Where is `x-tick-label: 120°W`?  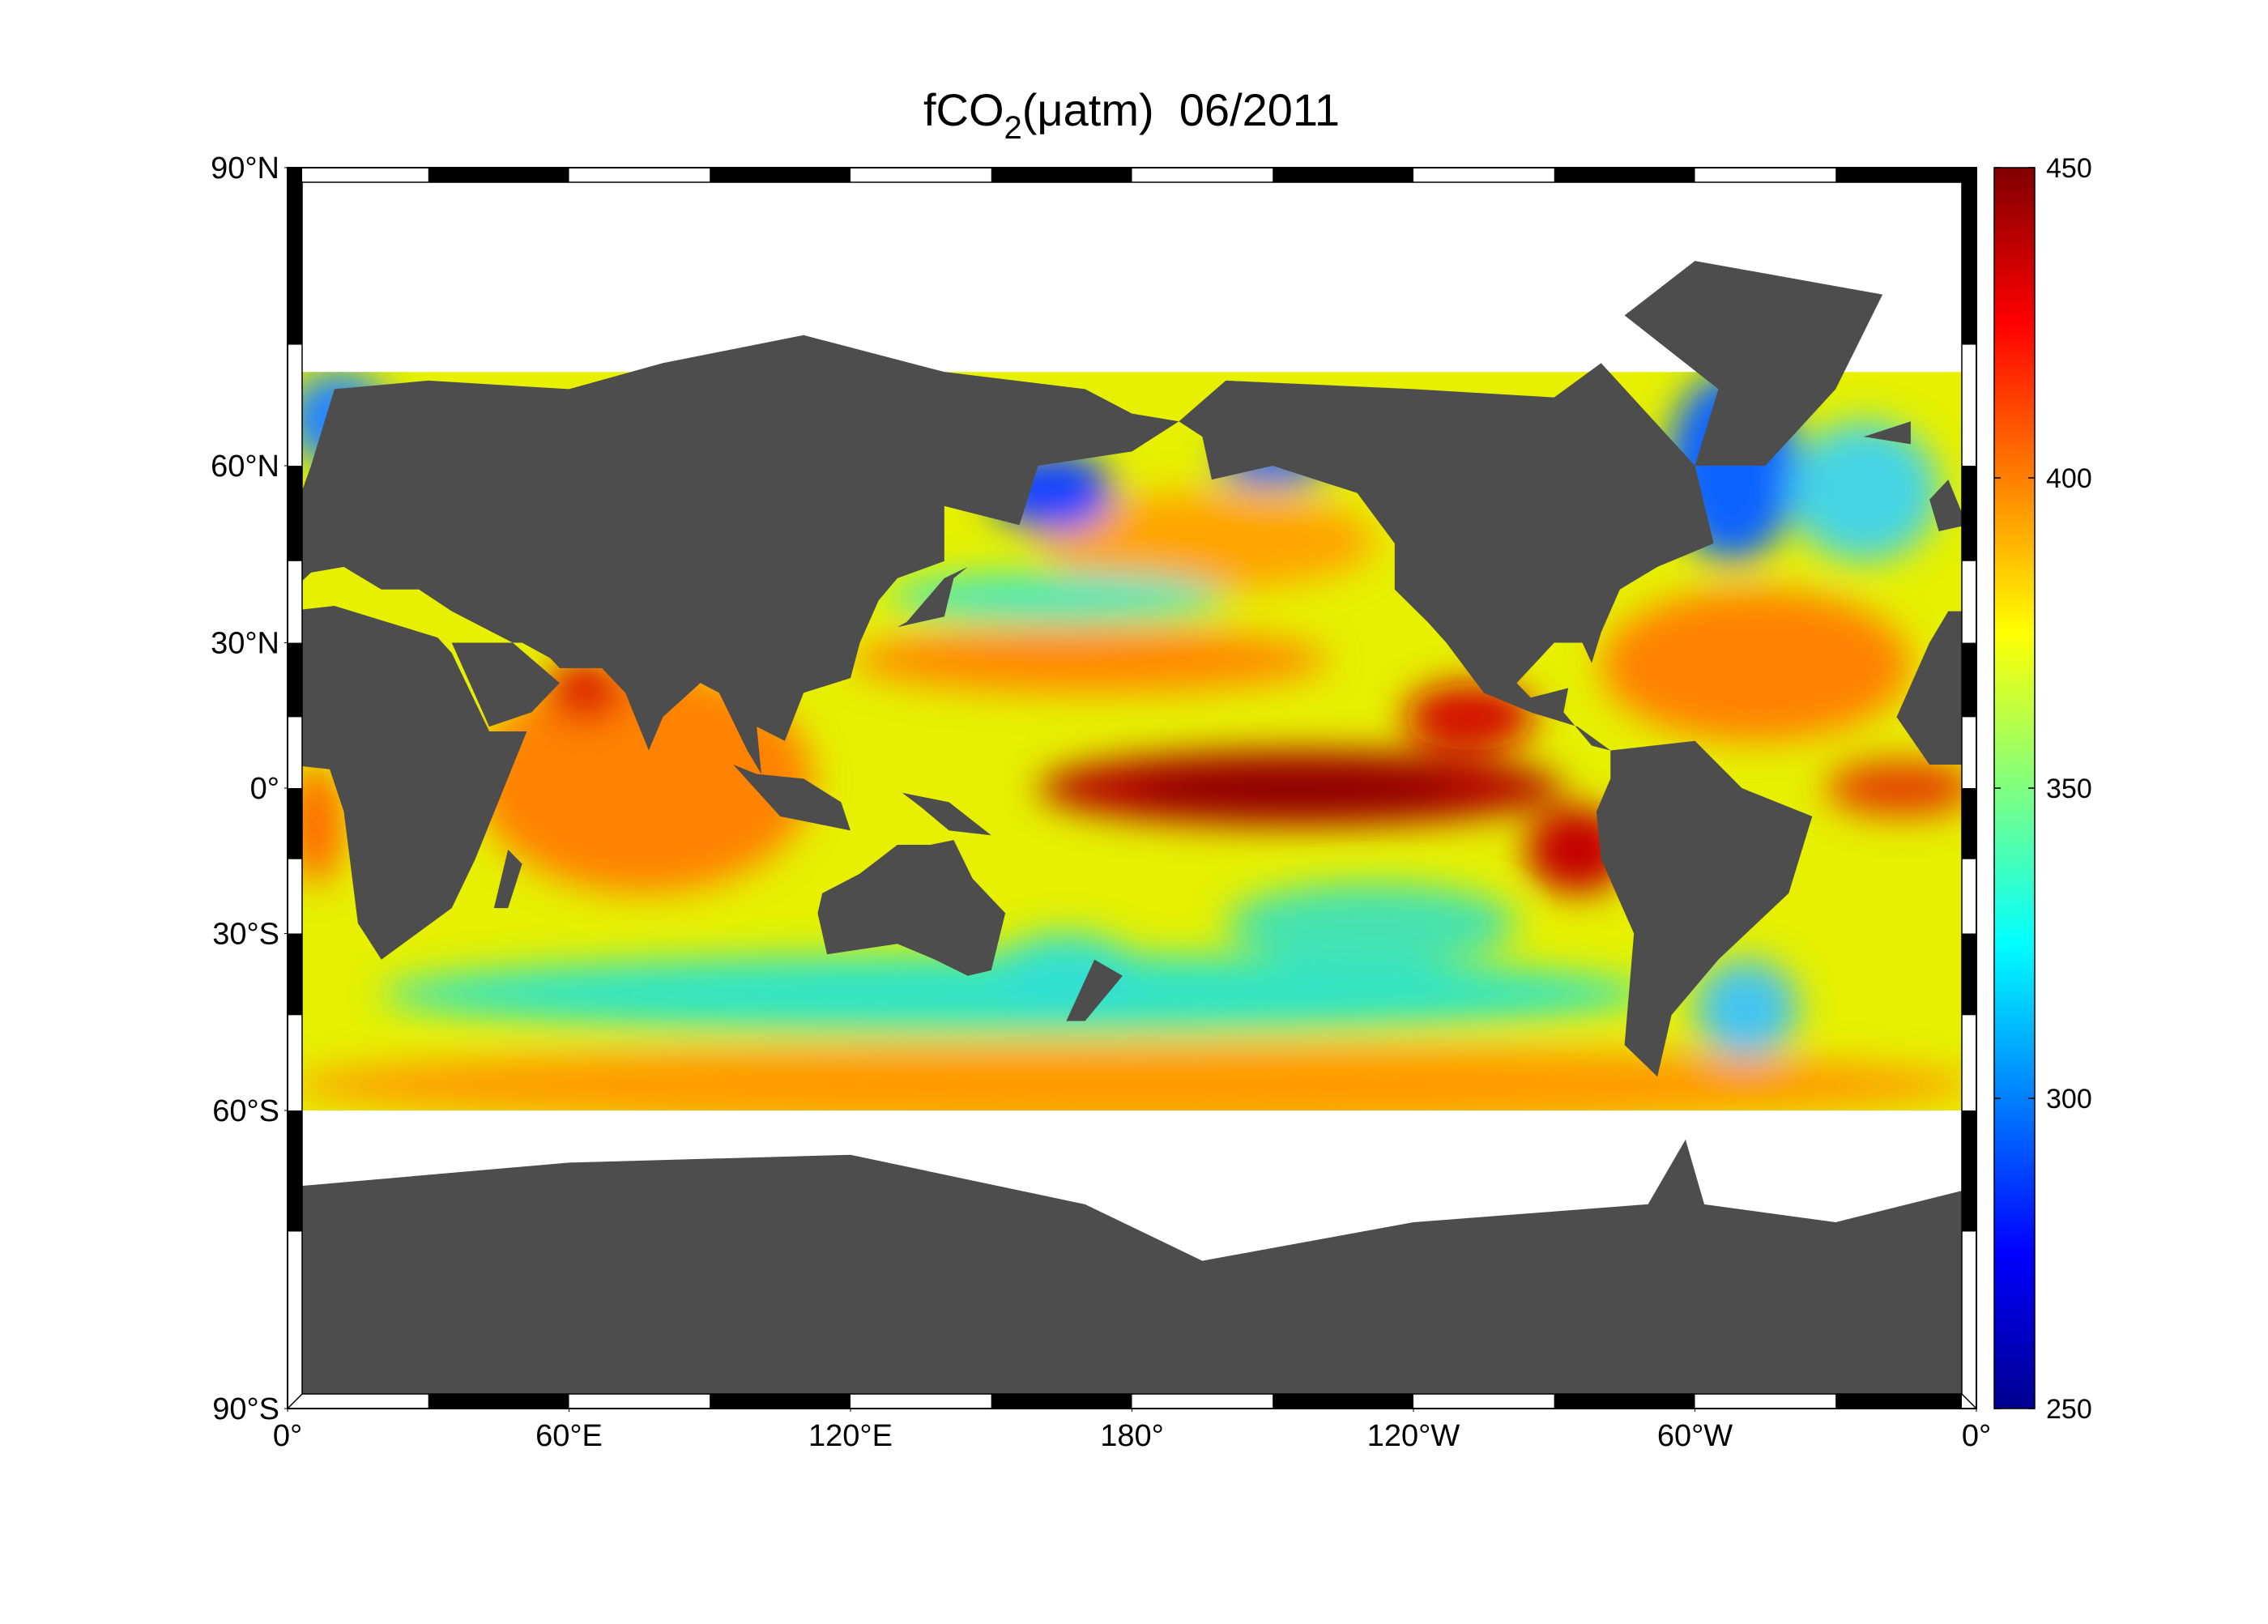 x-tick-label: 120°W is located at coordinates (1413, 1436).